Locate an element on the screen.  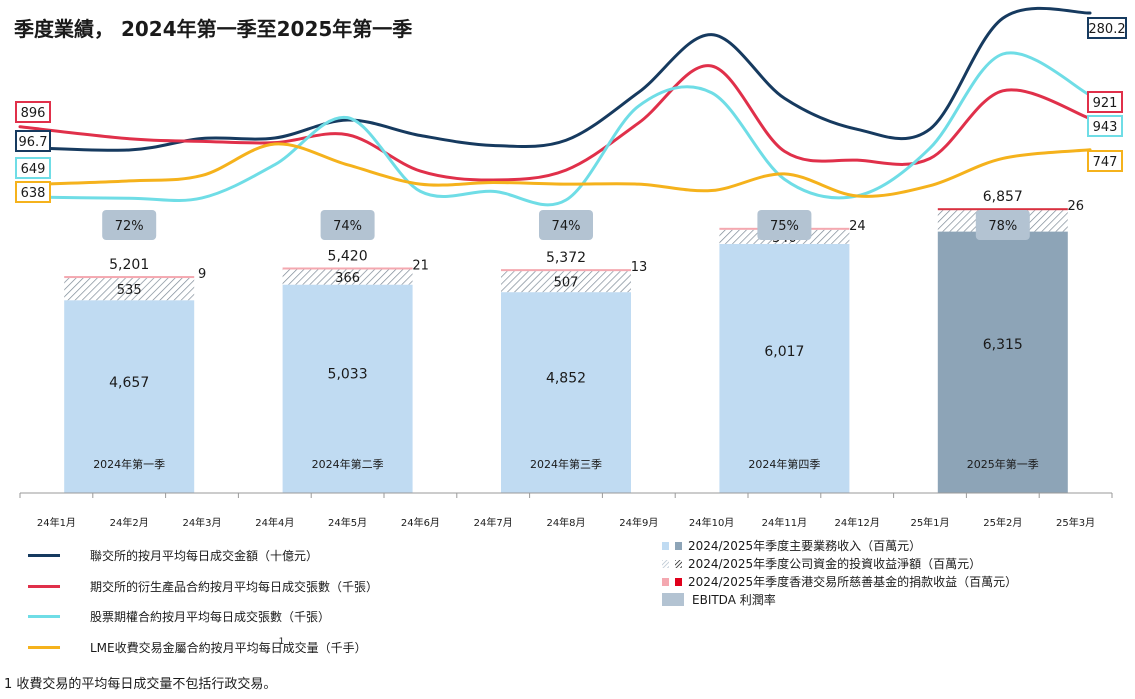
legend-swatch-badge is located at coordinates (673, 599).